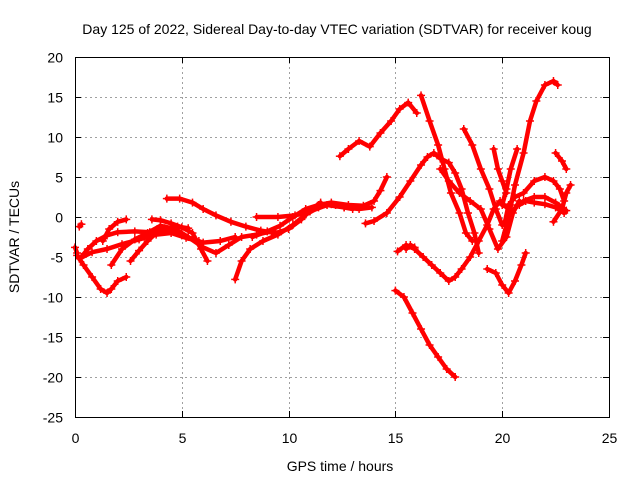  I want to click on y-tick-label: -20, so click(53, 378).